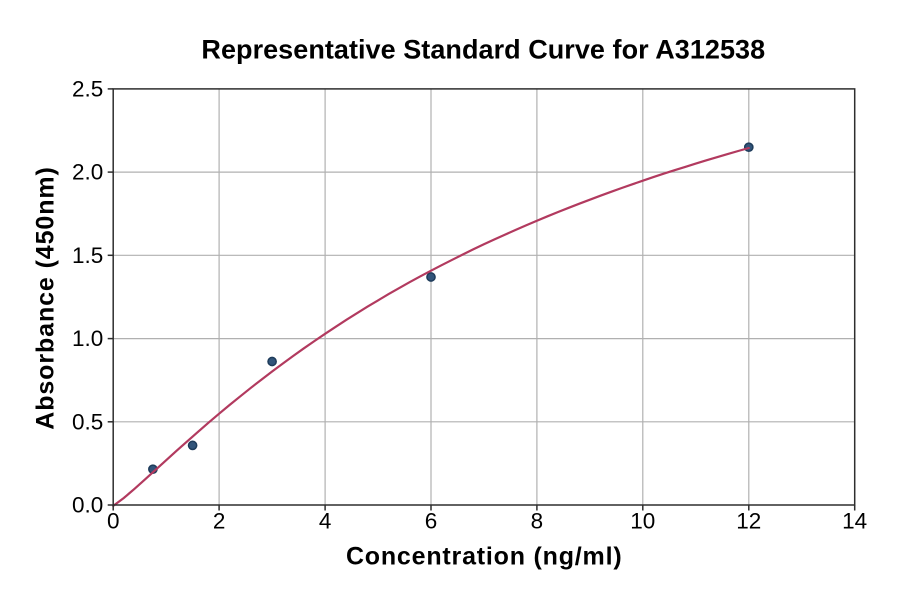 The width and height of the screenshot is (900, 594). Describe the element at coordinates (87, 255) in the screenshot. I see `svg-text: 1.5` at that location.